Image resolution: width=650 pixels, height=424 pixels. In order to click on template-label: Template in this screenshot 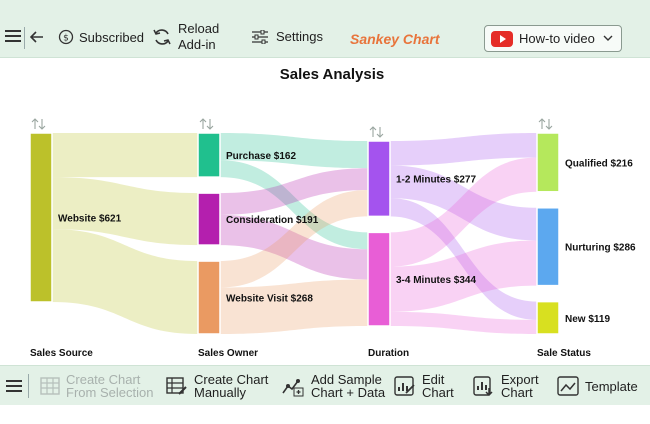, I will do `click(611, 386)`.